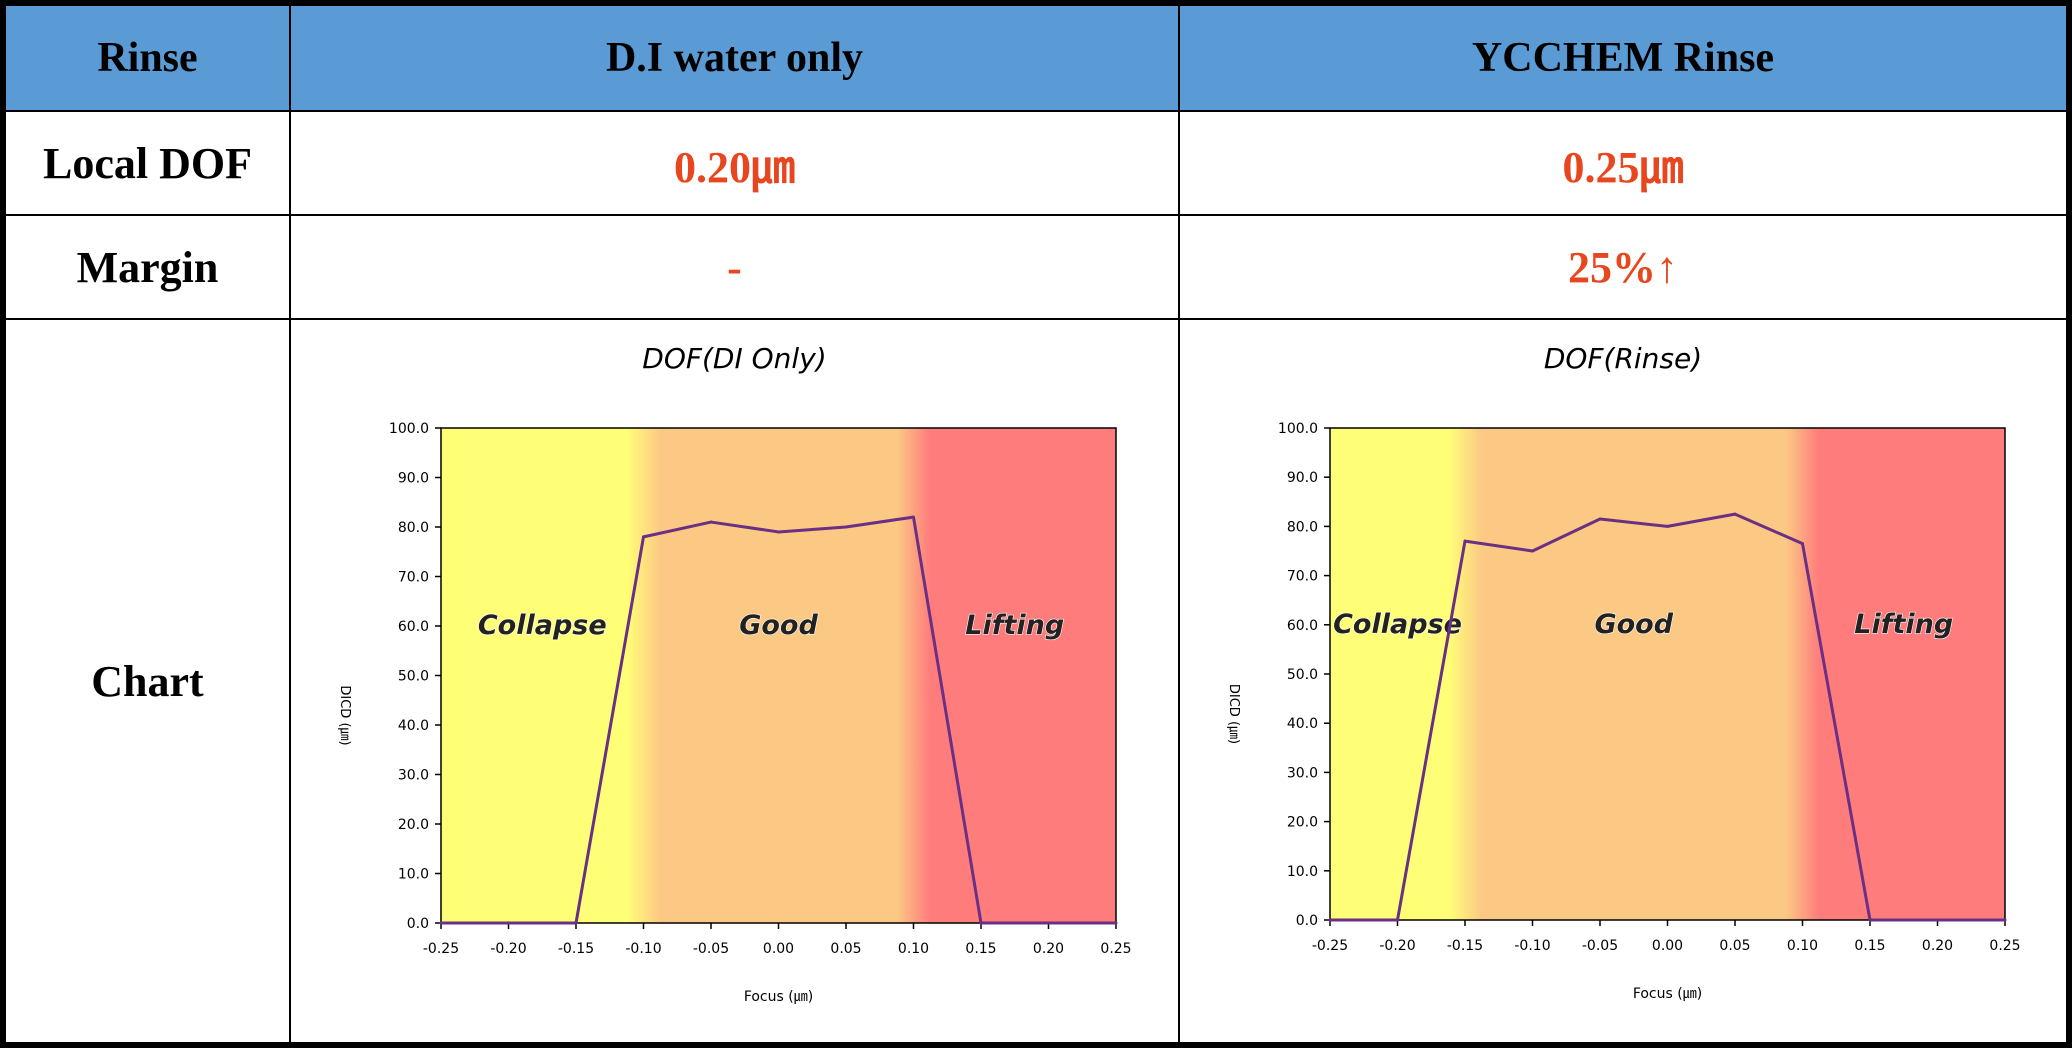 The height and width of the screenshot is (1048, 2072). What do you see at coordinates (147, 681) in the screenshot?
I see `chart-label: Chart` at bounding box center [147, 681].